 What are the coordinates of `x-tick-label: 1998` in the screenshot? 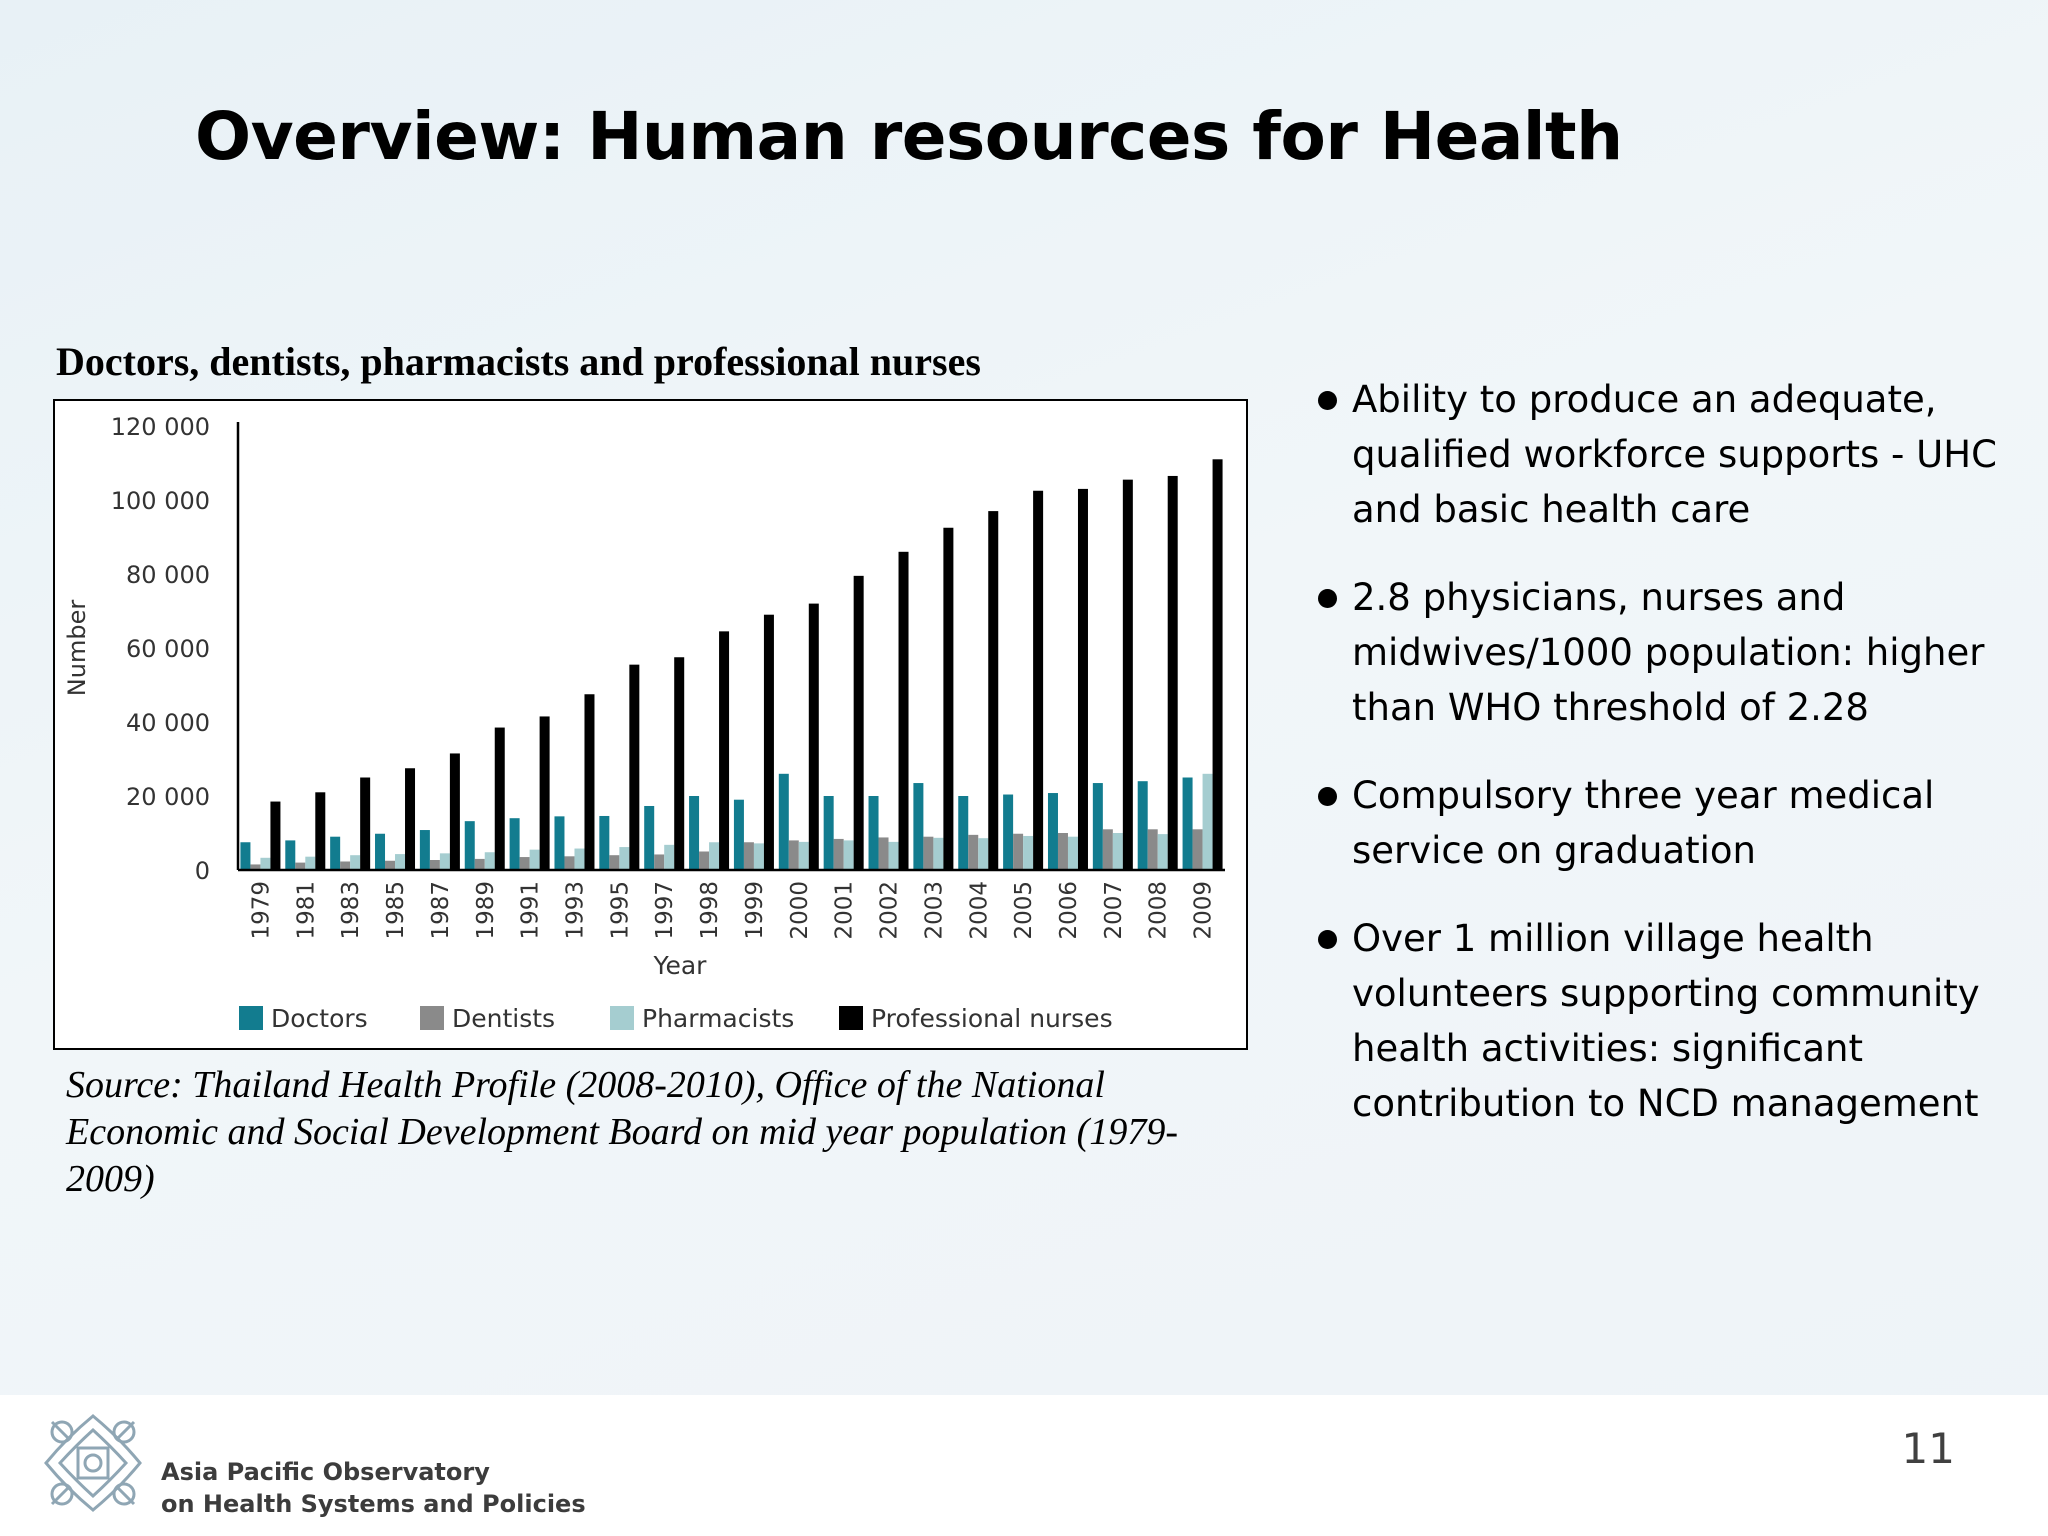 It's located at (710, 910).